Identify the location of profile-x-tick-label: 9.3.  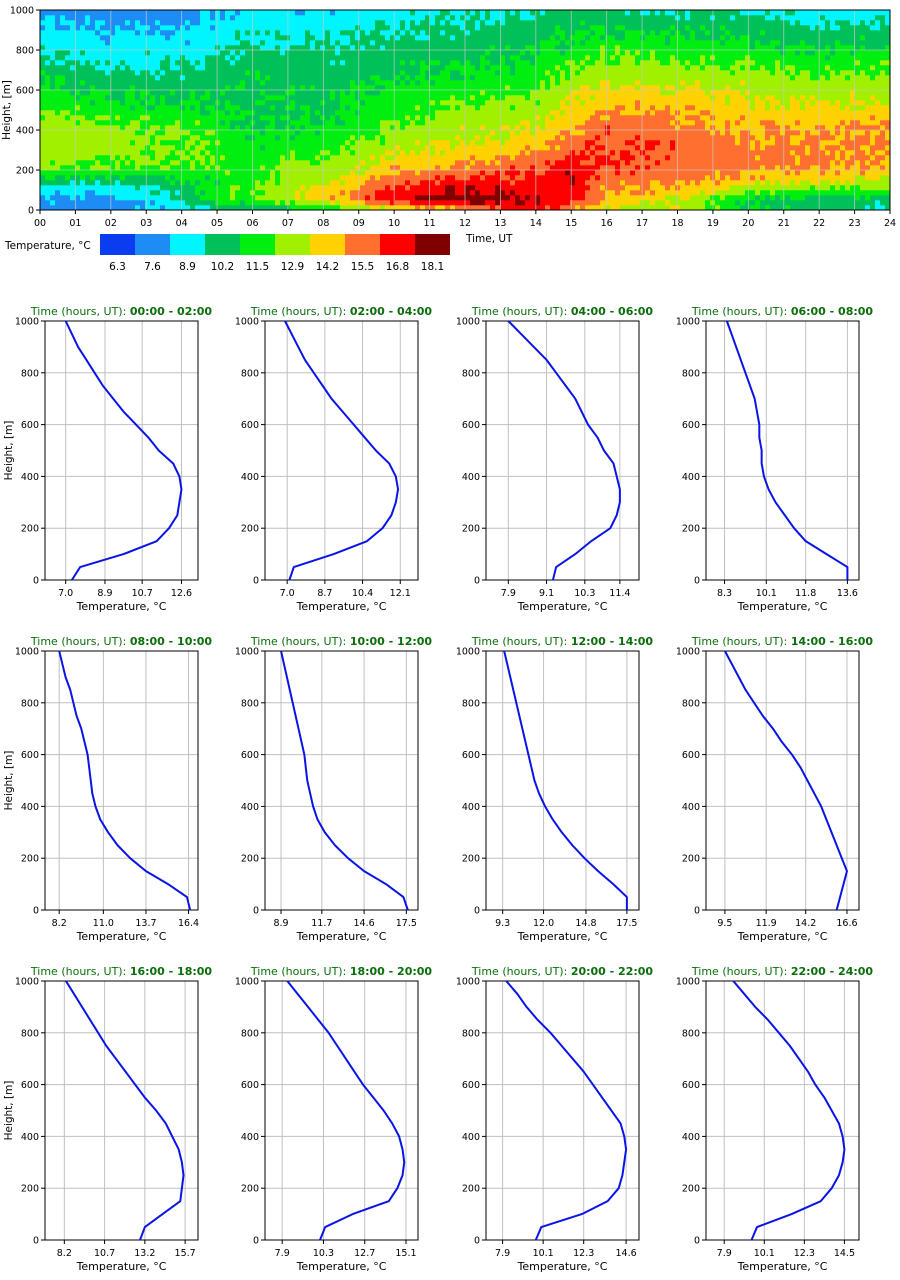
(502, 923).